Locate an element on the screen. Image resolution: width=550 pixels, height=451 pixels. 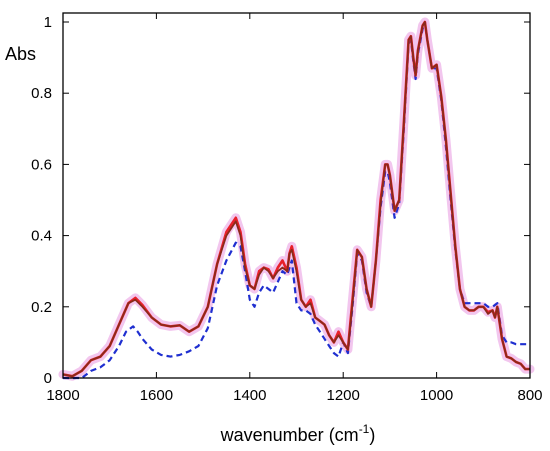
x-axis-title-unit-exponent: -1 is located at coordinates (364, 429).